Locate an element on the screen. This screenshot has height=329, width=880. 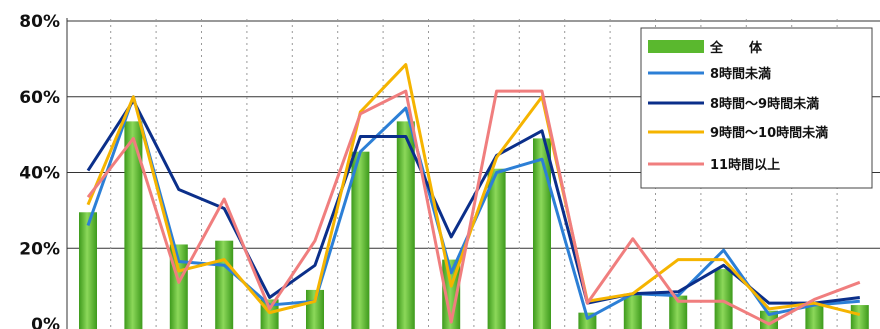
y-tick-label: 40% is located at coordinates (39, 174).